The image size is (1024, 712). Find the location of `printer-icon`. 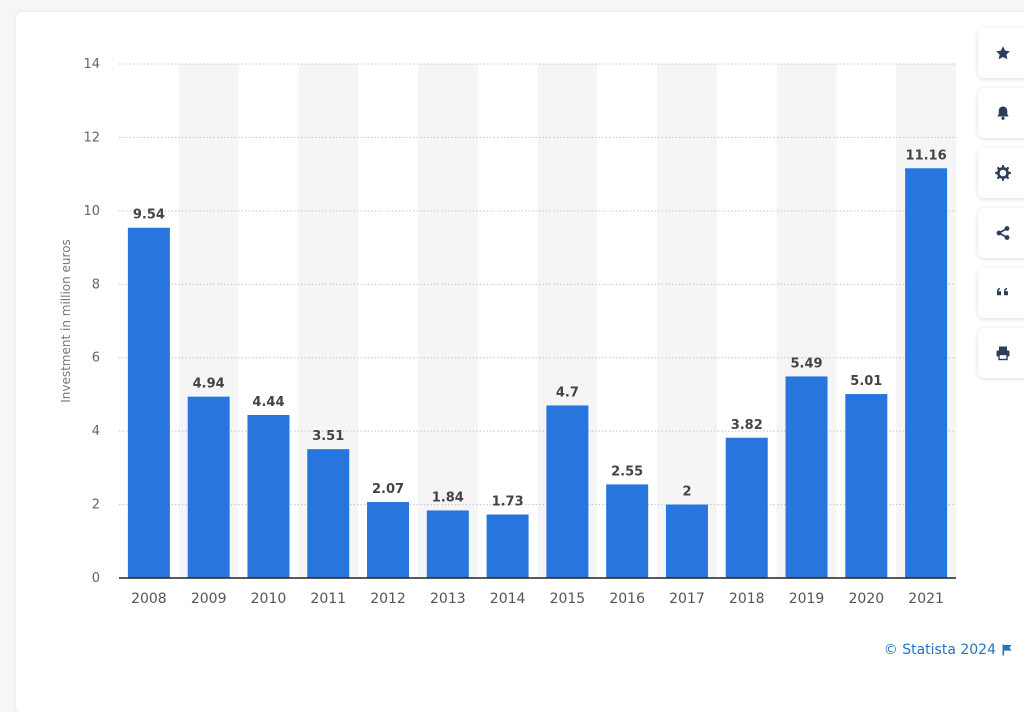

printer-icon is located at coordinates (1003, 353).